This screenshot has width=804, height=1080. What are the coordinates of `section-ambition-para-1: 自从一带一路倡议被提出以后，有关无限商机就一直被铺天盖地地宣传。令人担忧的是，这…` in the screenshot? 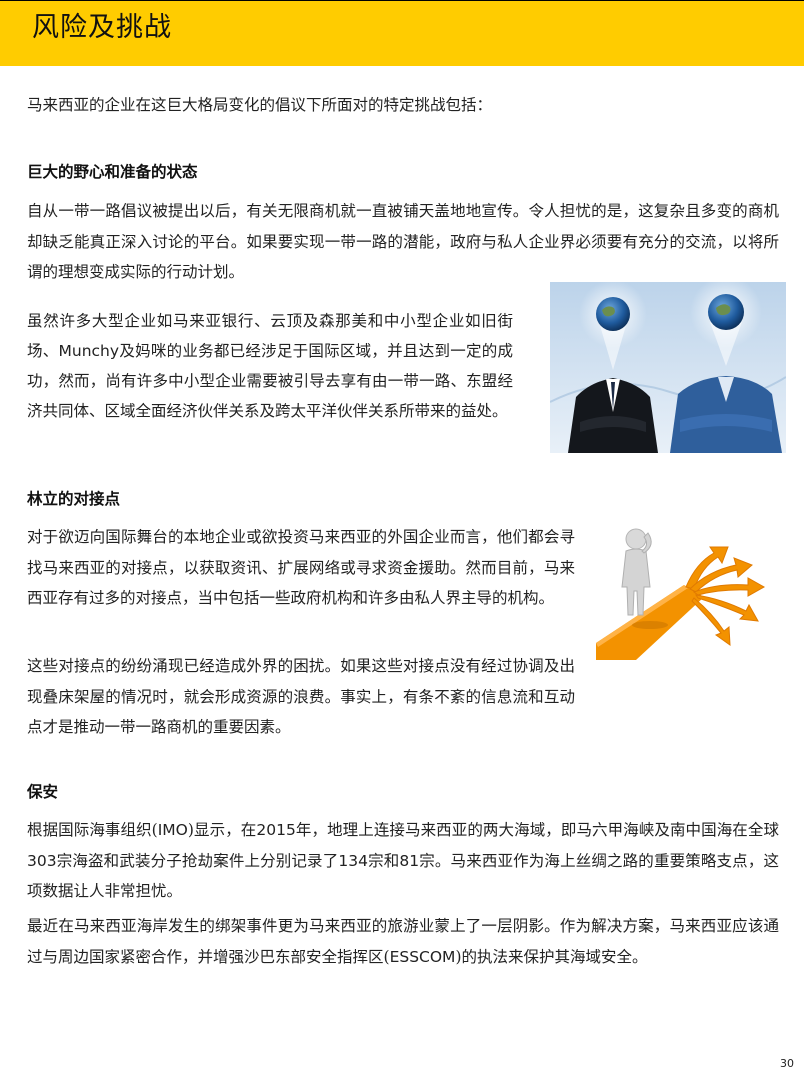 It's located at (403, 241).